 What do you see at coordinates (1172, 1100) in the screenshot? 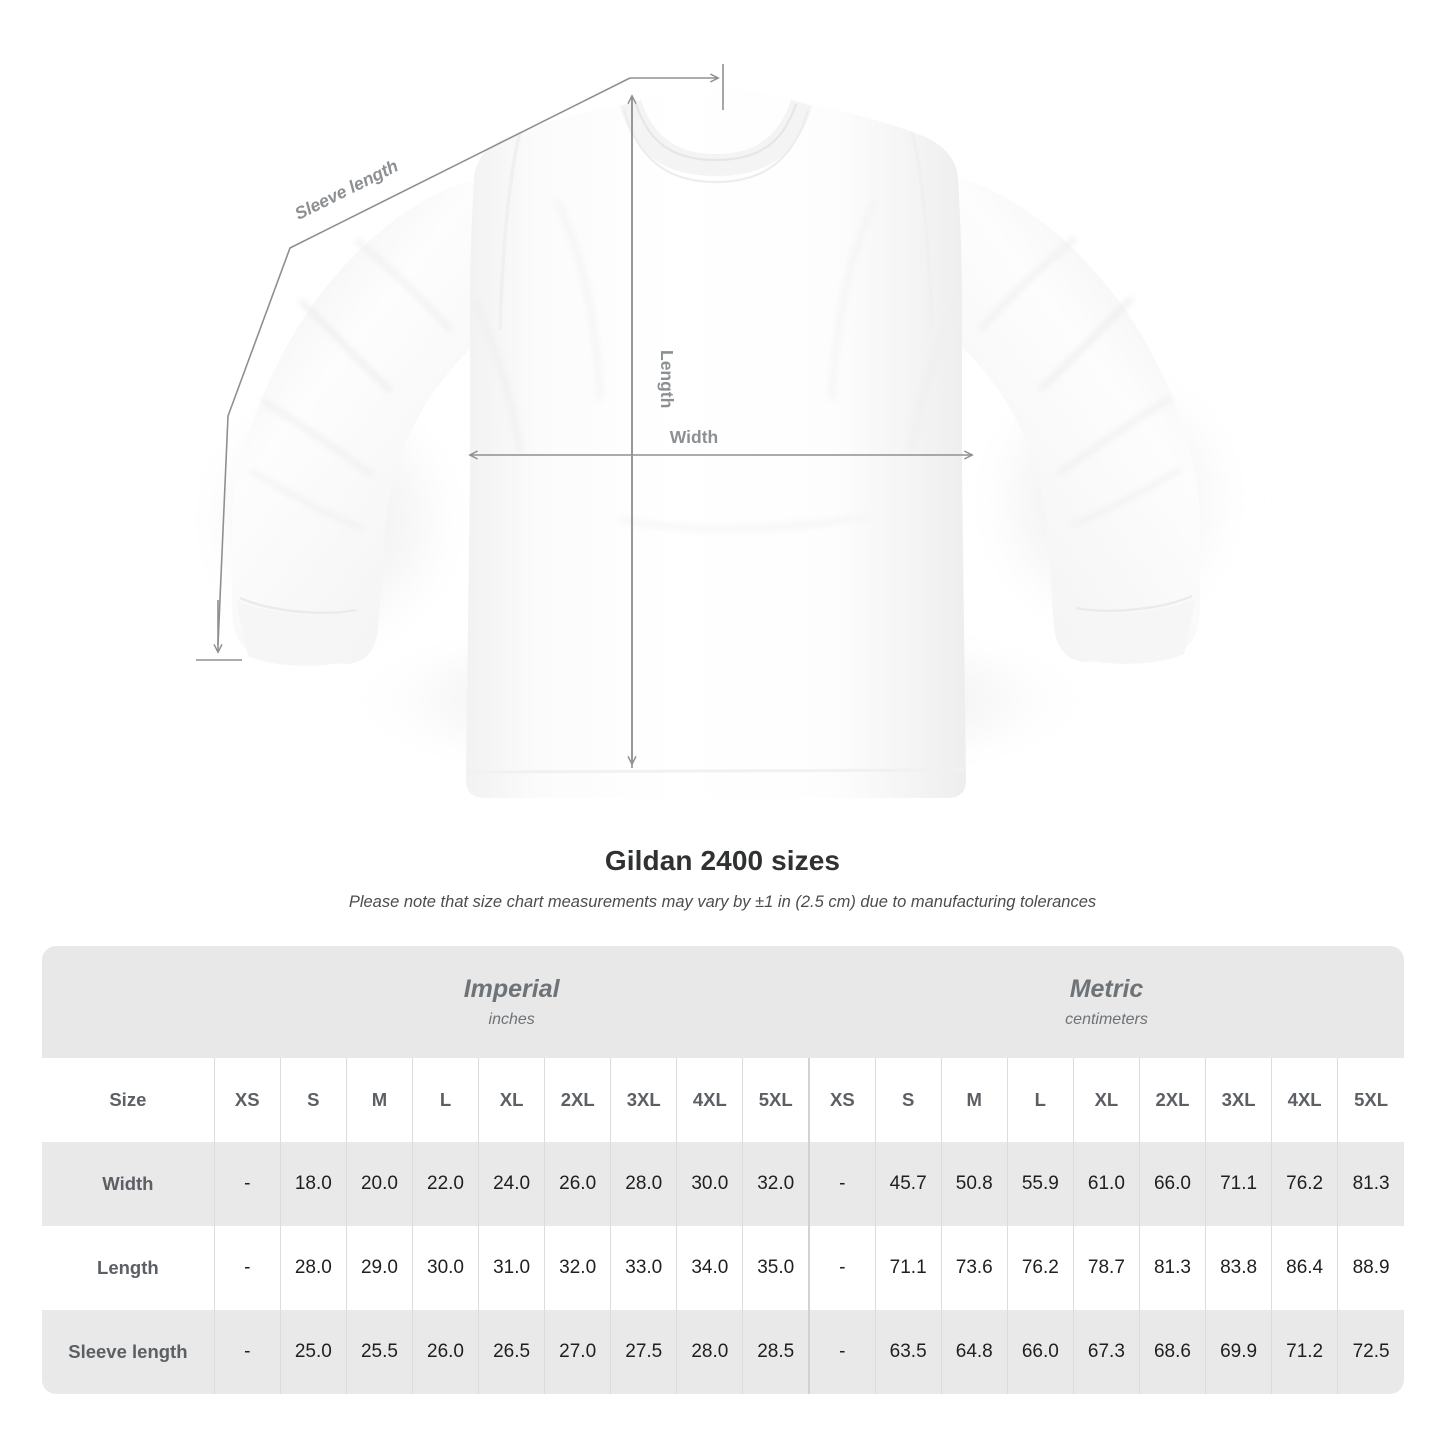
I see `col-header-metric-2xl: 2XL` at bounding box center [1172, 1100].